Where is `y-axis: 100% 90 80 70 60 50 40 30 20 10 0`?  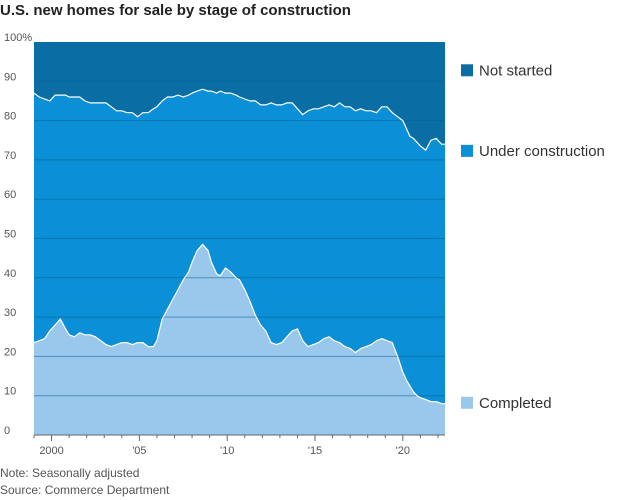 y-axis: 100% 90 80 70 60 50 40 30 20 10 0 is located at coordinates (18, 234).